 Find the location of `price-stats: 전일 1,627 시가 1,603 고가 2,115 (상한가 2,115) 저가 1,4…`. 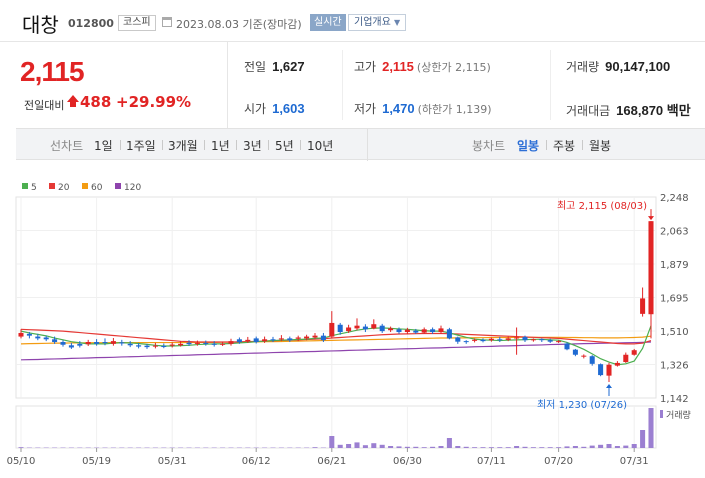

price-stats: 전일 1,627 시가 1,603 고가 2,115 (상한가 2,115) 저가 1,4… is located at coordinates (466, 85).